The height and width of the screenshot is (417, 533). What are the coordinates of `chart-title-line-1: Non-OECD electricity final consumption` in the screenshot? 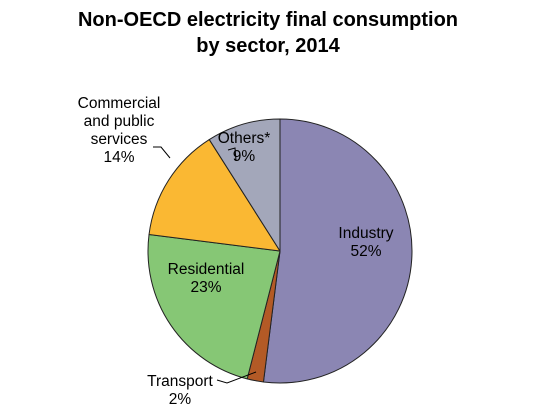 It's located at (268, 20).